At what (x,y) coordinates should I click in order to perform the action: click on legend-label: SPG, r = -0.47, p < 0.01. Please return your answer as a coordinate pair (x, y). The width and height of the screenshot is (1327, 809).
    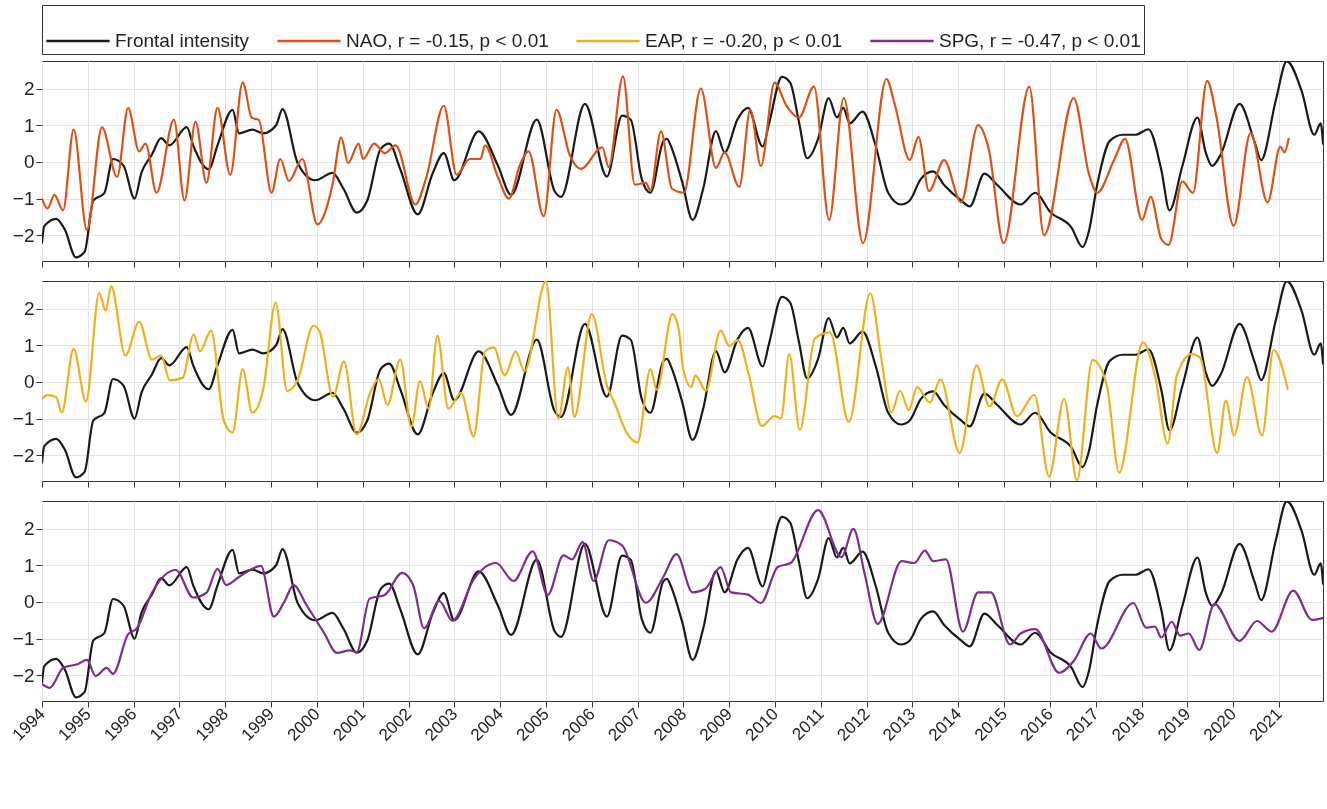
    Looking at the image, I should click on (1040, 40).